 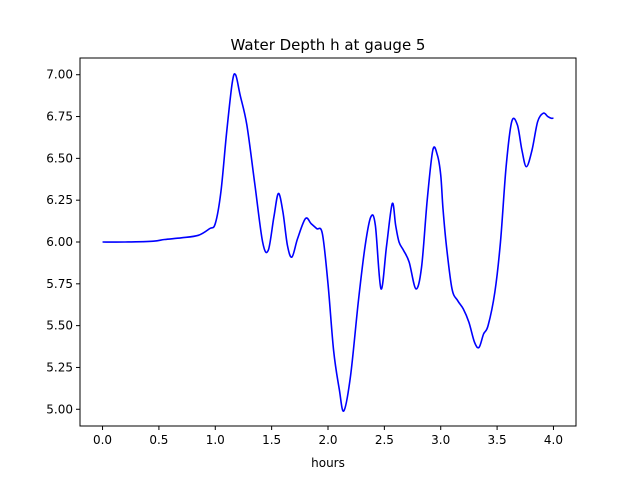 I want to click on x-tick-label: 1.5, so click(x=271, y=440).